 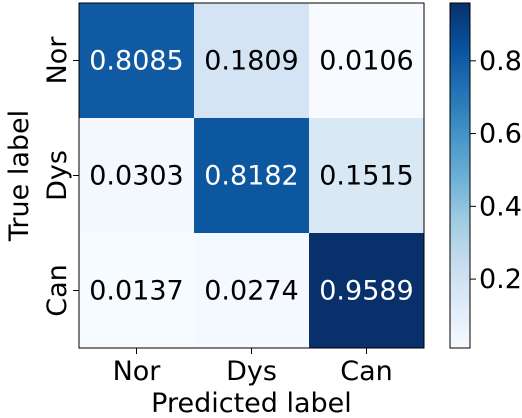 I want to click on colorbar-tick-label: 0.8, so click(x=500, y=61).